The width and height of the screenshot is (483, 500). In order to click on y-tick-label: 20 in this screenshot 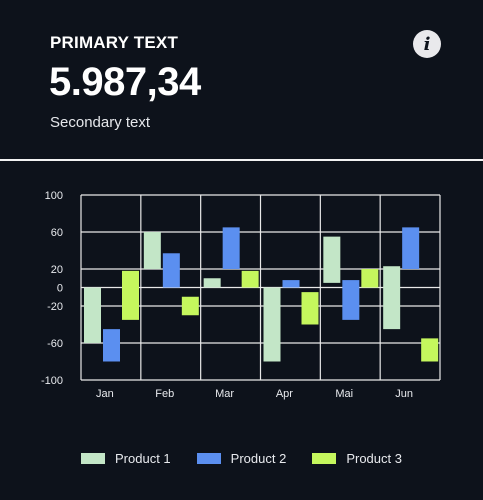, I will do `click(57, 270)`.